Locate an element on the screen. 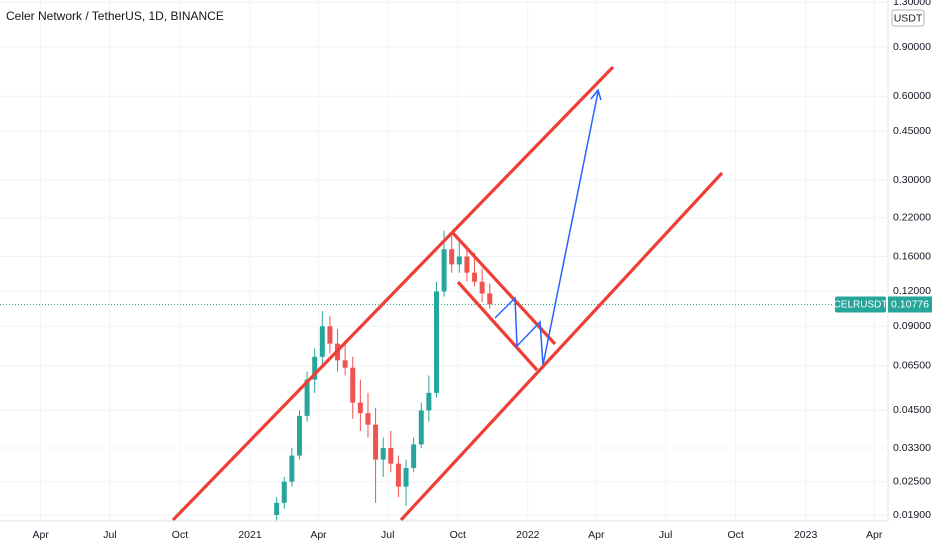  y-tick-label: 1.30000 is located at coordinates (912, 4).